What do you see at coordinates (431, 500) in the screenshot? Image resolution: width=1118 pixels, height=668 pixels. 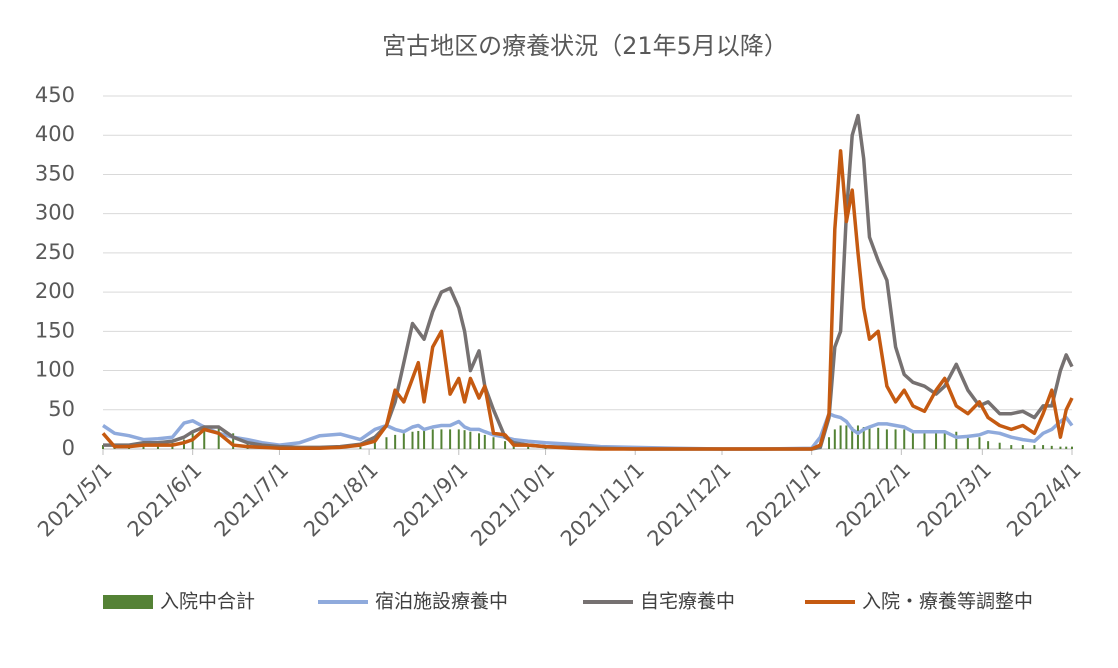 I see `x-tick-label: 2021/9/1` at bounding box center [431, 500].